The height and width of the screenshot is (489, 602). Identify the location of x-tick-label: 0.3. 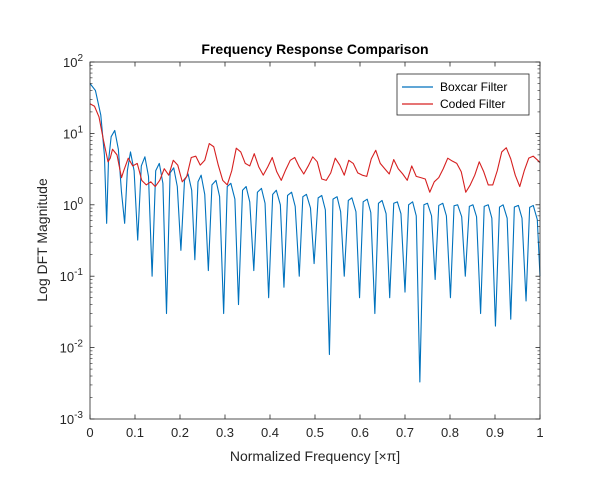
(225, 432).